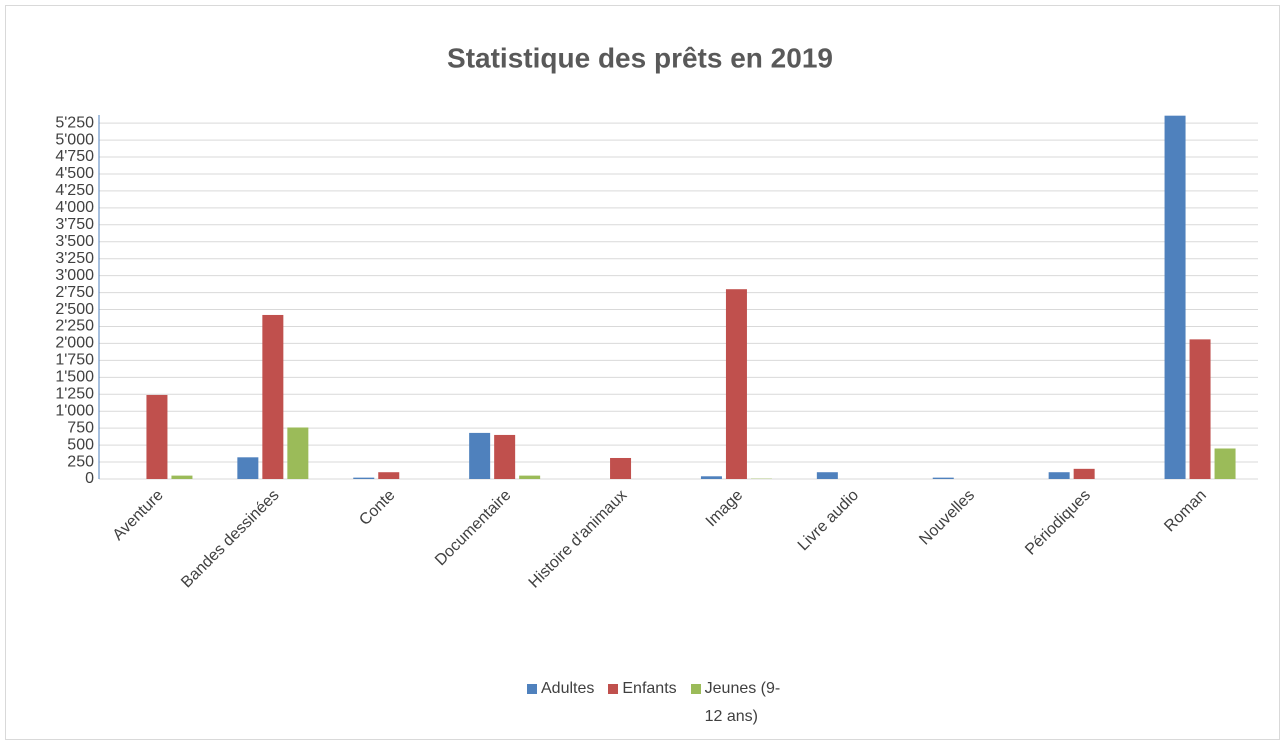 The image size is (1285, 745). I want to click on legend-label: Adultes, so click(568, 688).